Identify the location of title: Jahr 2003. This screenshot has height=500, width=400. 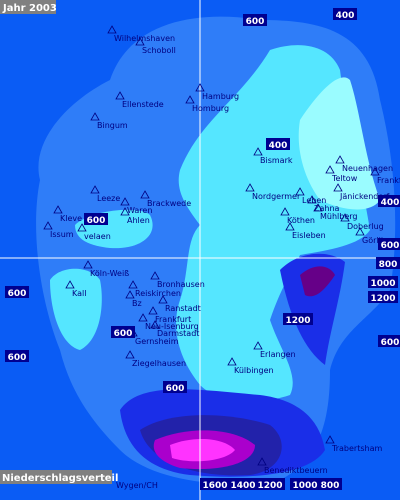
(29, 8).